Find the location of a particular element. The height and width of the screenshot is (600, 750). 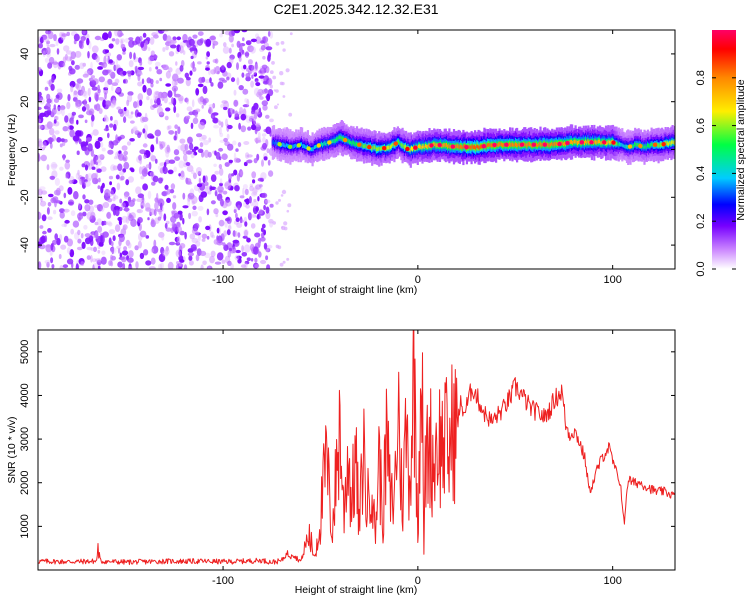

x-tick-label: 0 is located at coordinates (418, 280).